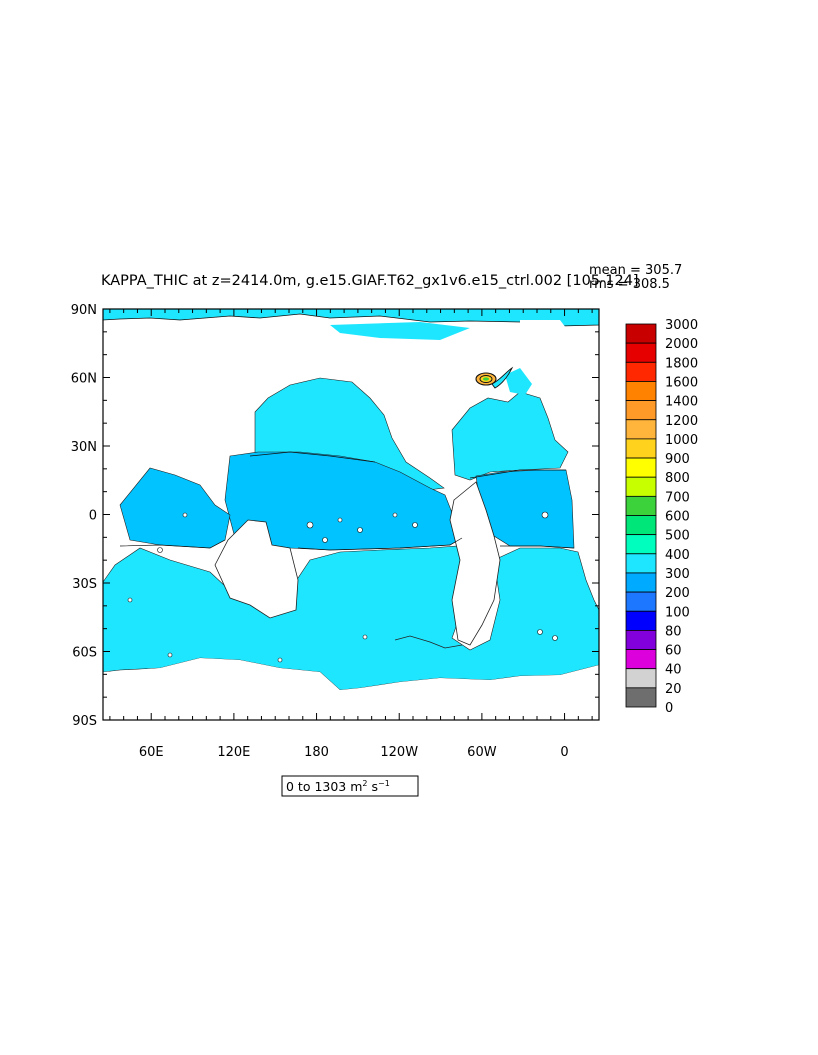 This screenshot has height=1055, width=818. Describe the element at coordinates (233, 752) in the screenshot. I see `x-tick-label: 120E` at that location.